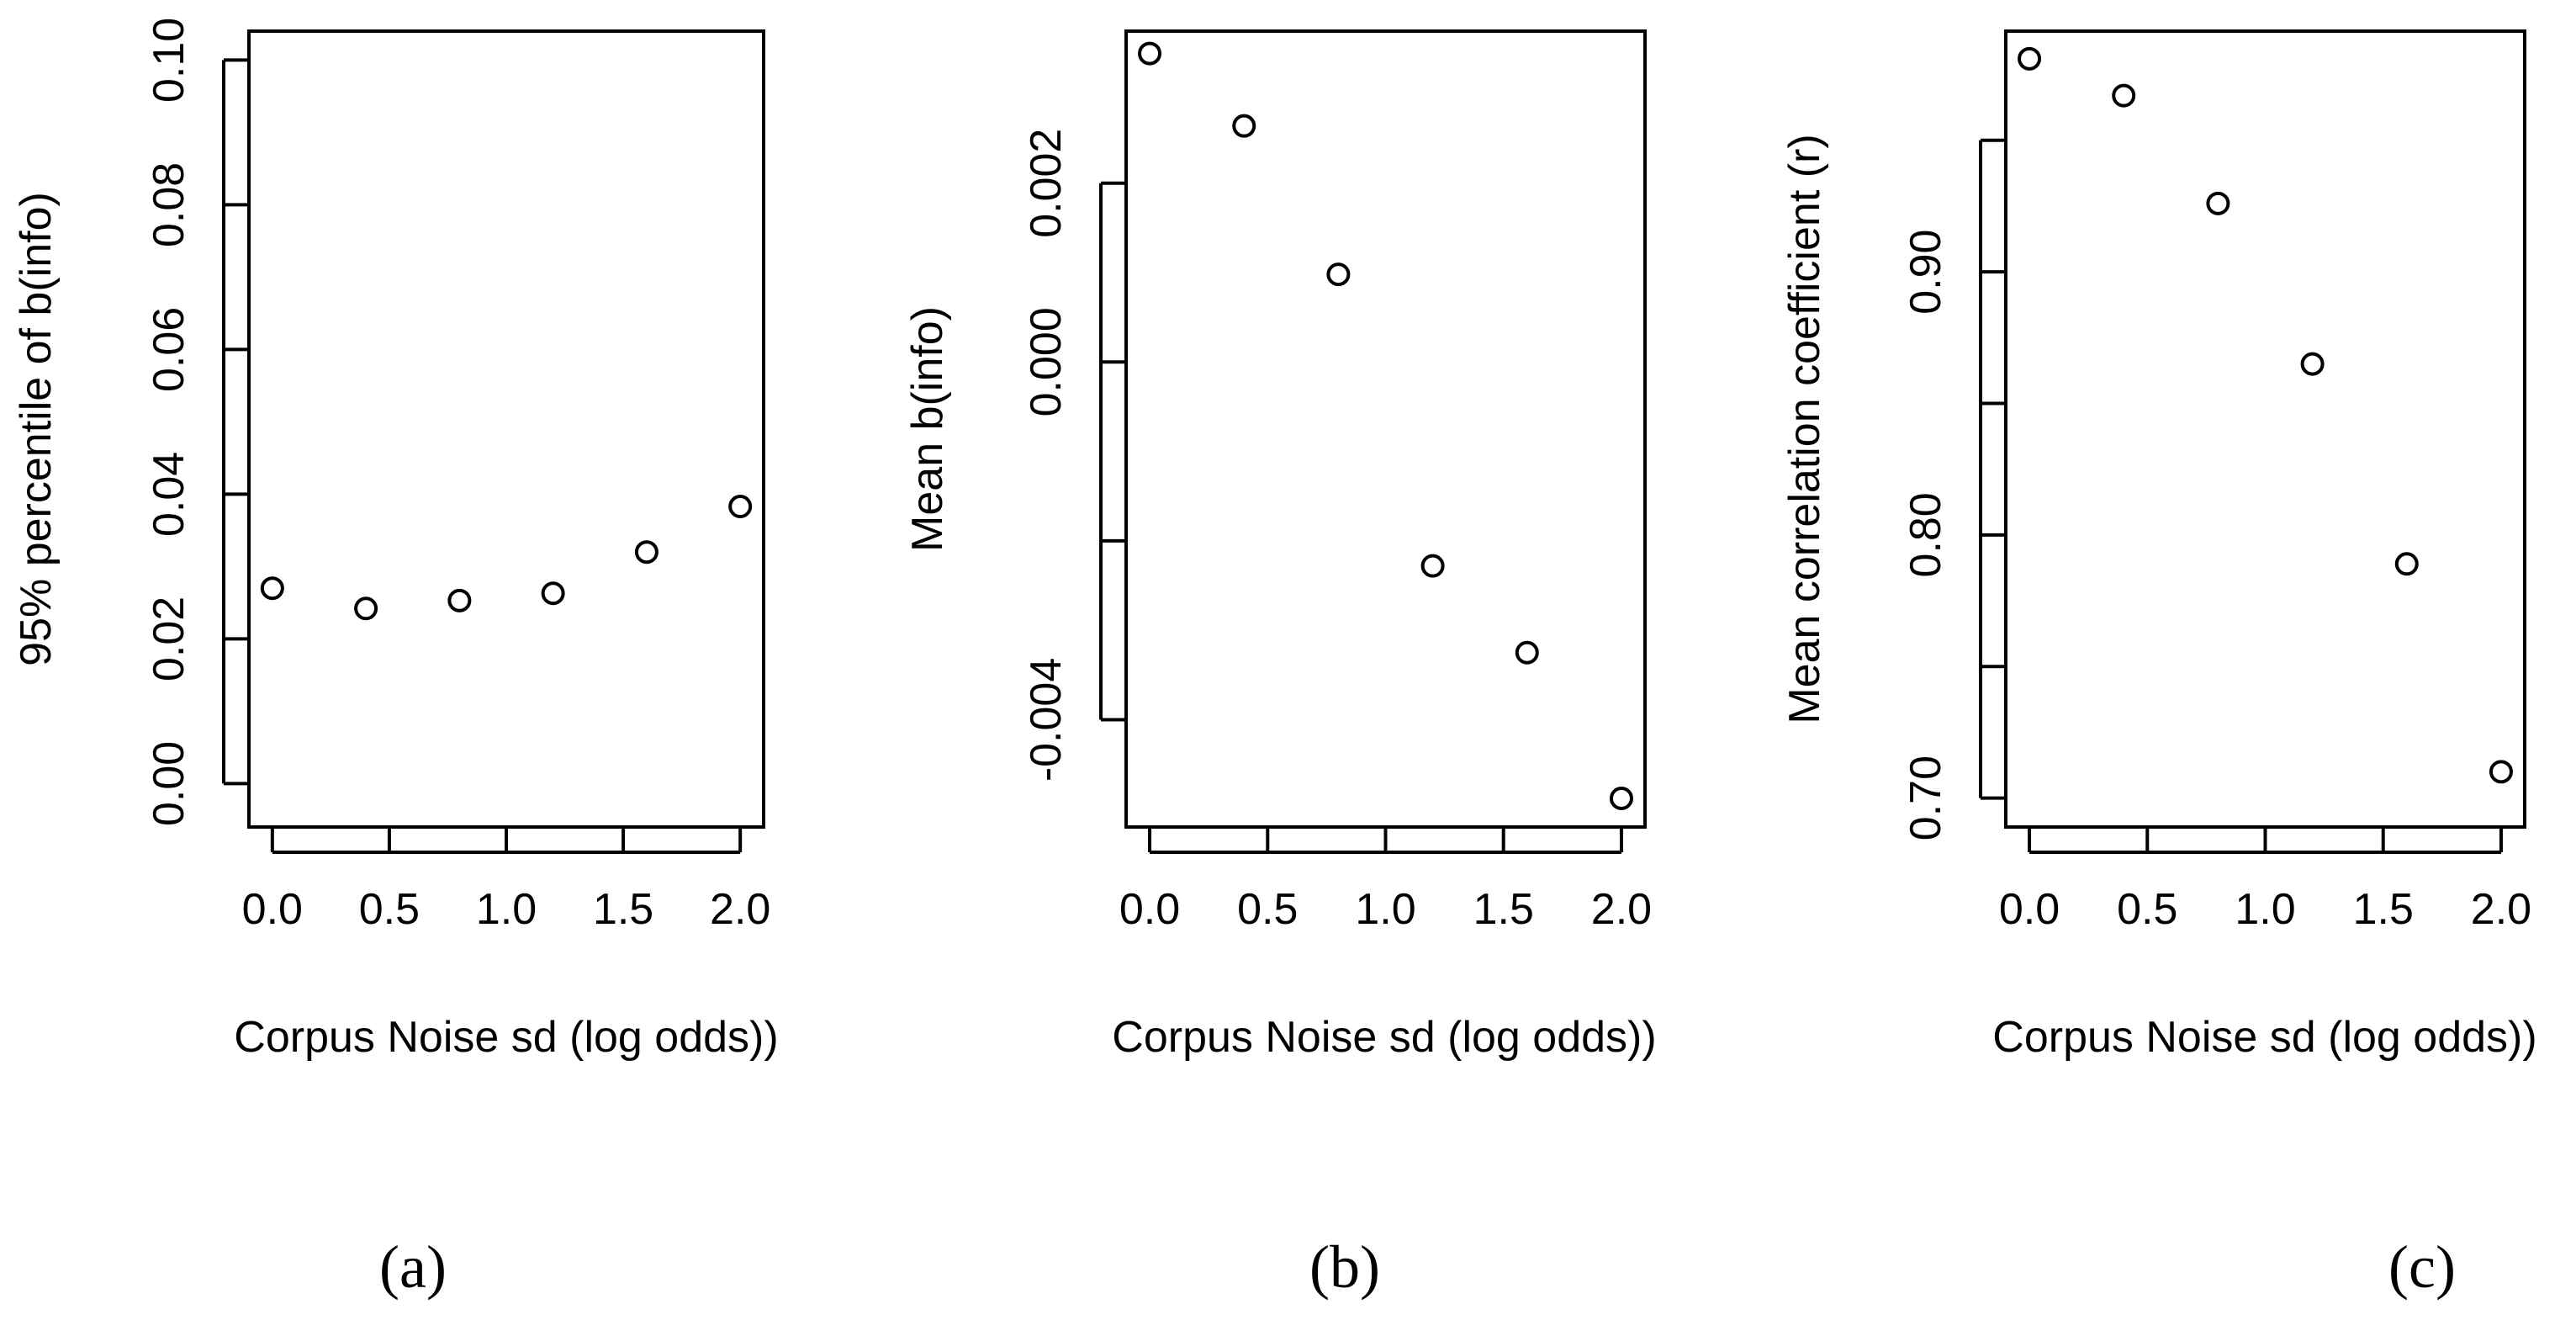 This screenshot has height=1320, width=2576. Describe the element at coordinates (2422, 1267) in the screenshot. I see `panel-label: (c)` at that location.